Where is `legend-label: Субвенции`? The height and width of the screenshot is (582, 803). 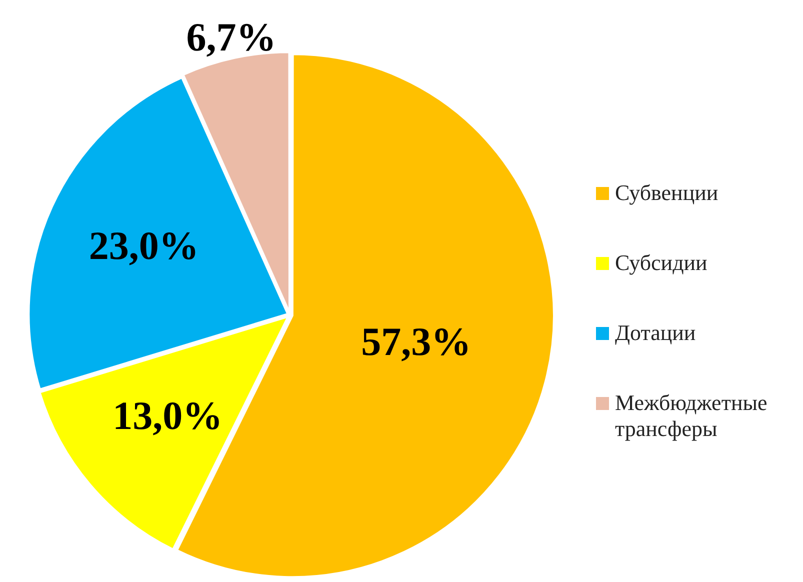
legend-label: Субвенции is located at coordinates (666, 193).